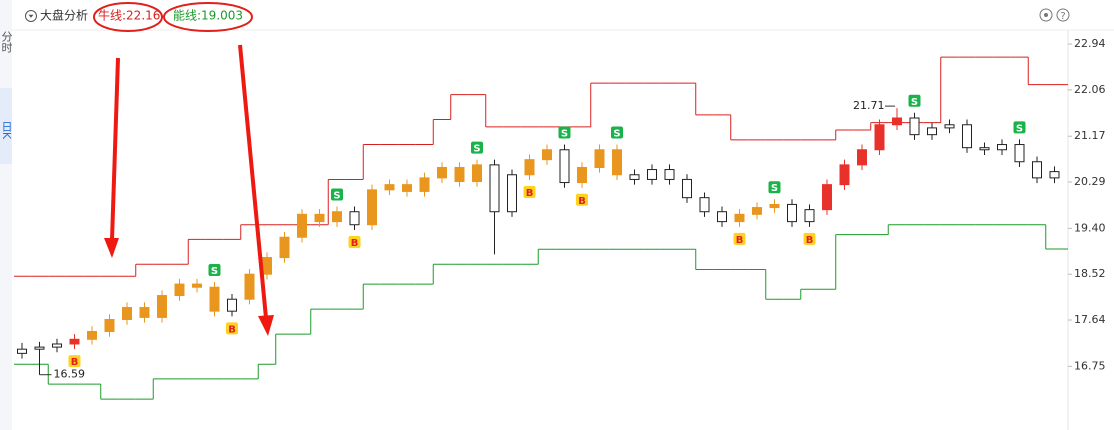 This screenshot has height=430, width=1114. I want to click on settings-icon-dot, so click(1046, 15).